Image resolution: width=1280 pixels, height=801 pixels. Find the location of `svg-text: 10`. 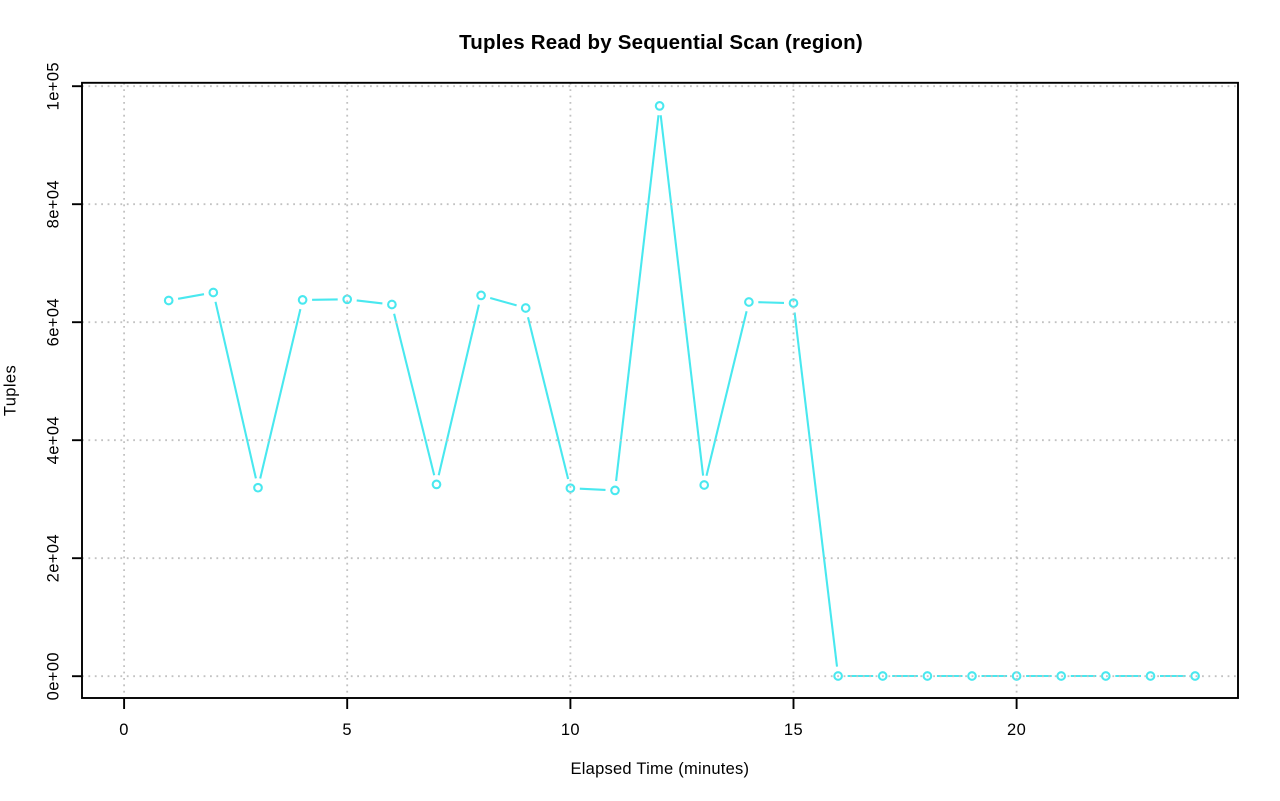

svg-text: 10 is located at coordinates (570, 730).